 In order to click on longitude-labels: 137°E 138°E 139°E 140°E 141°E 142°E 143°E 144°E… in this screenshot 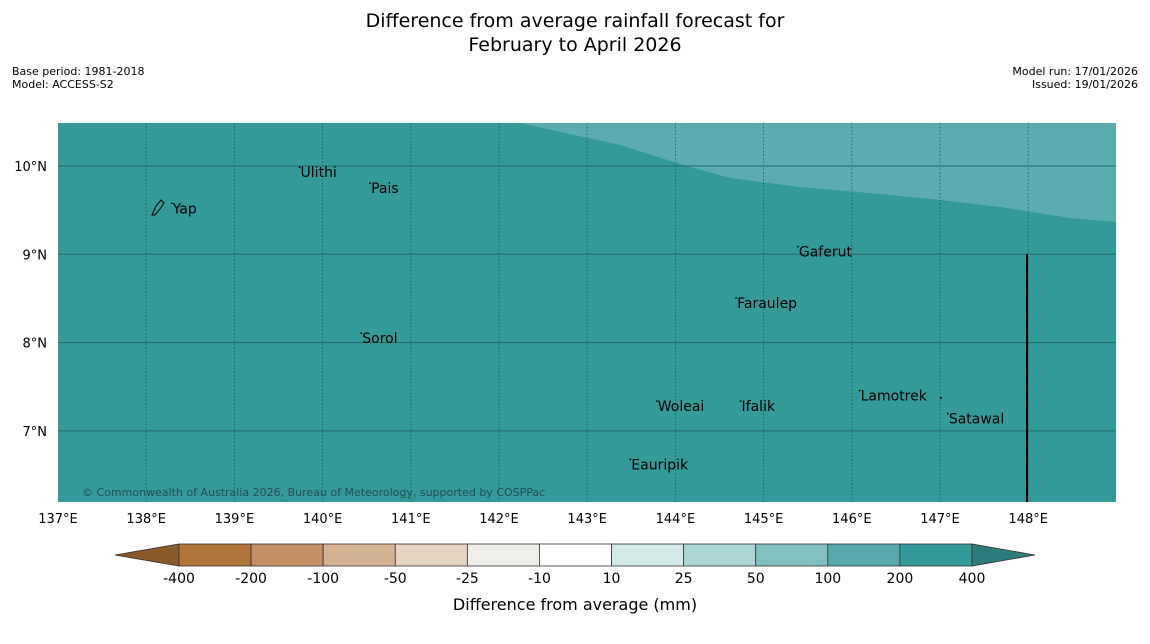, I will do `click(543, 519)`.